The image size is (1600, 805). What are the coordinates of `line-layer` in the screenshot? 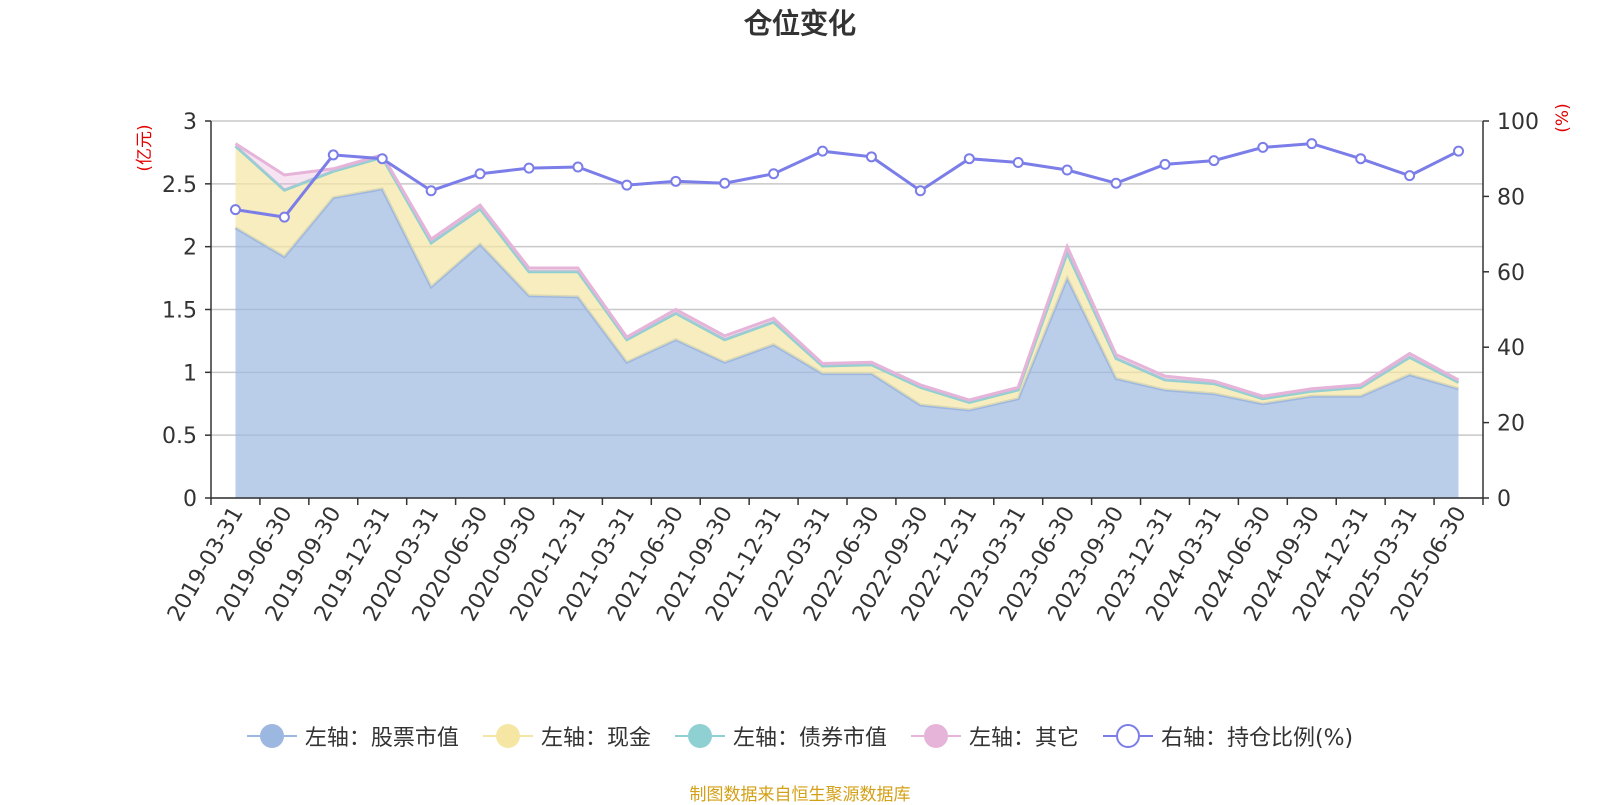 It's located at (847, 180).